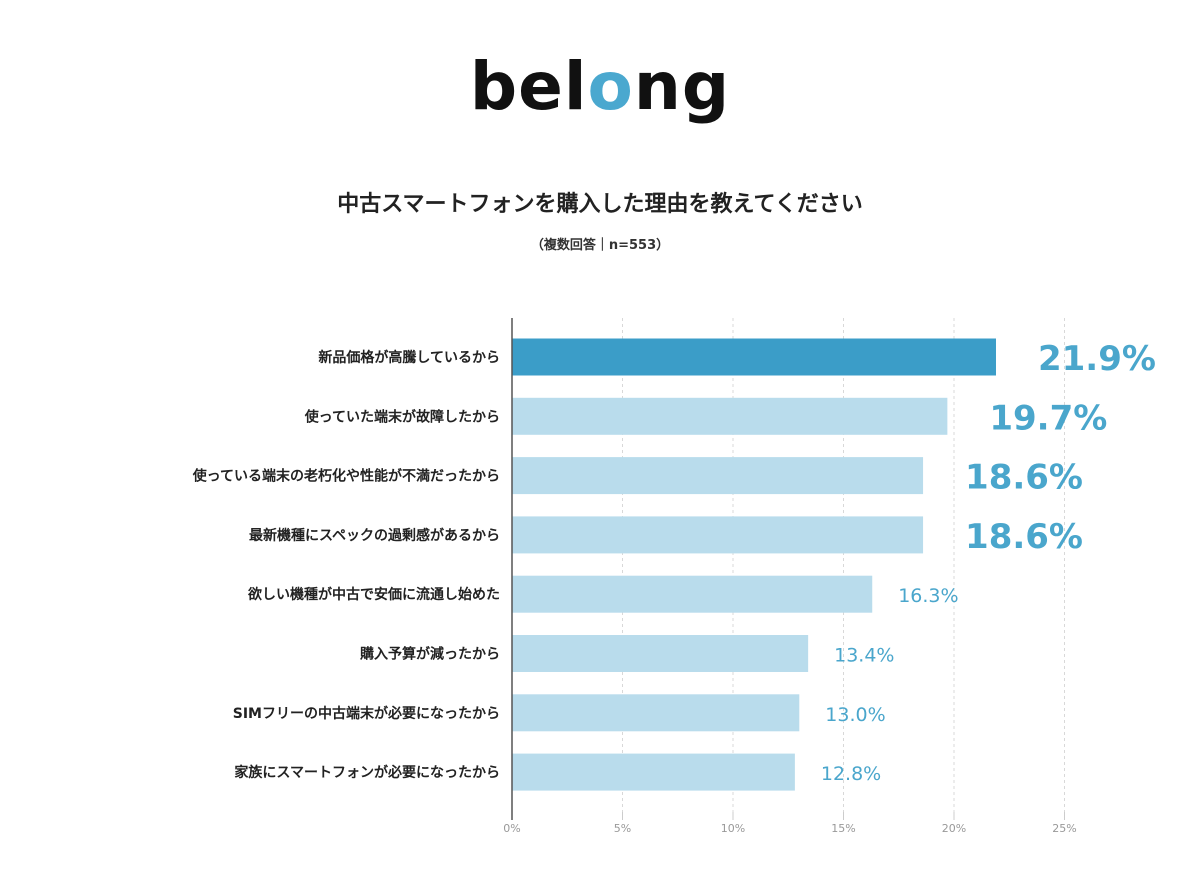 This screenshot has width=1200, height=896. Describe the element at coordinates (374, 535) in the screenshot. I see `category-label: 最新機種にスペックの過剰感があるから` at that location.